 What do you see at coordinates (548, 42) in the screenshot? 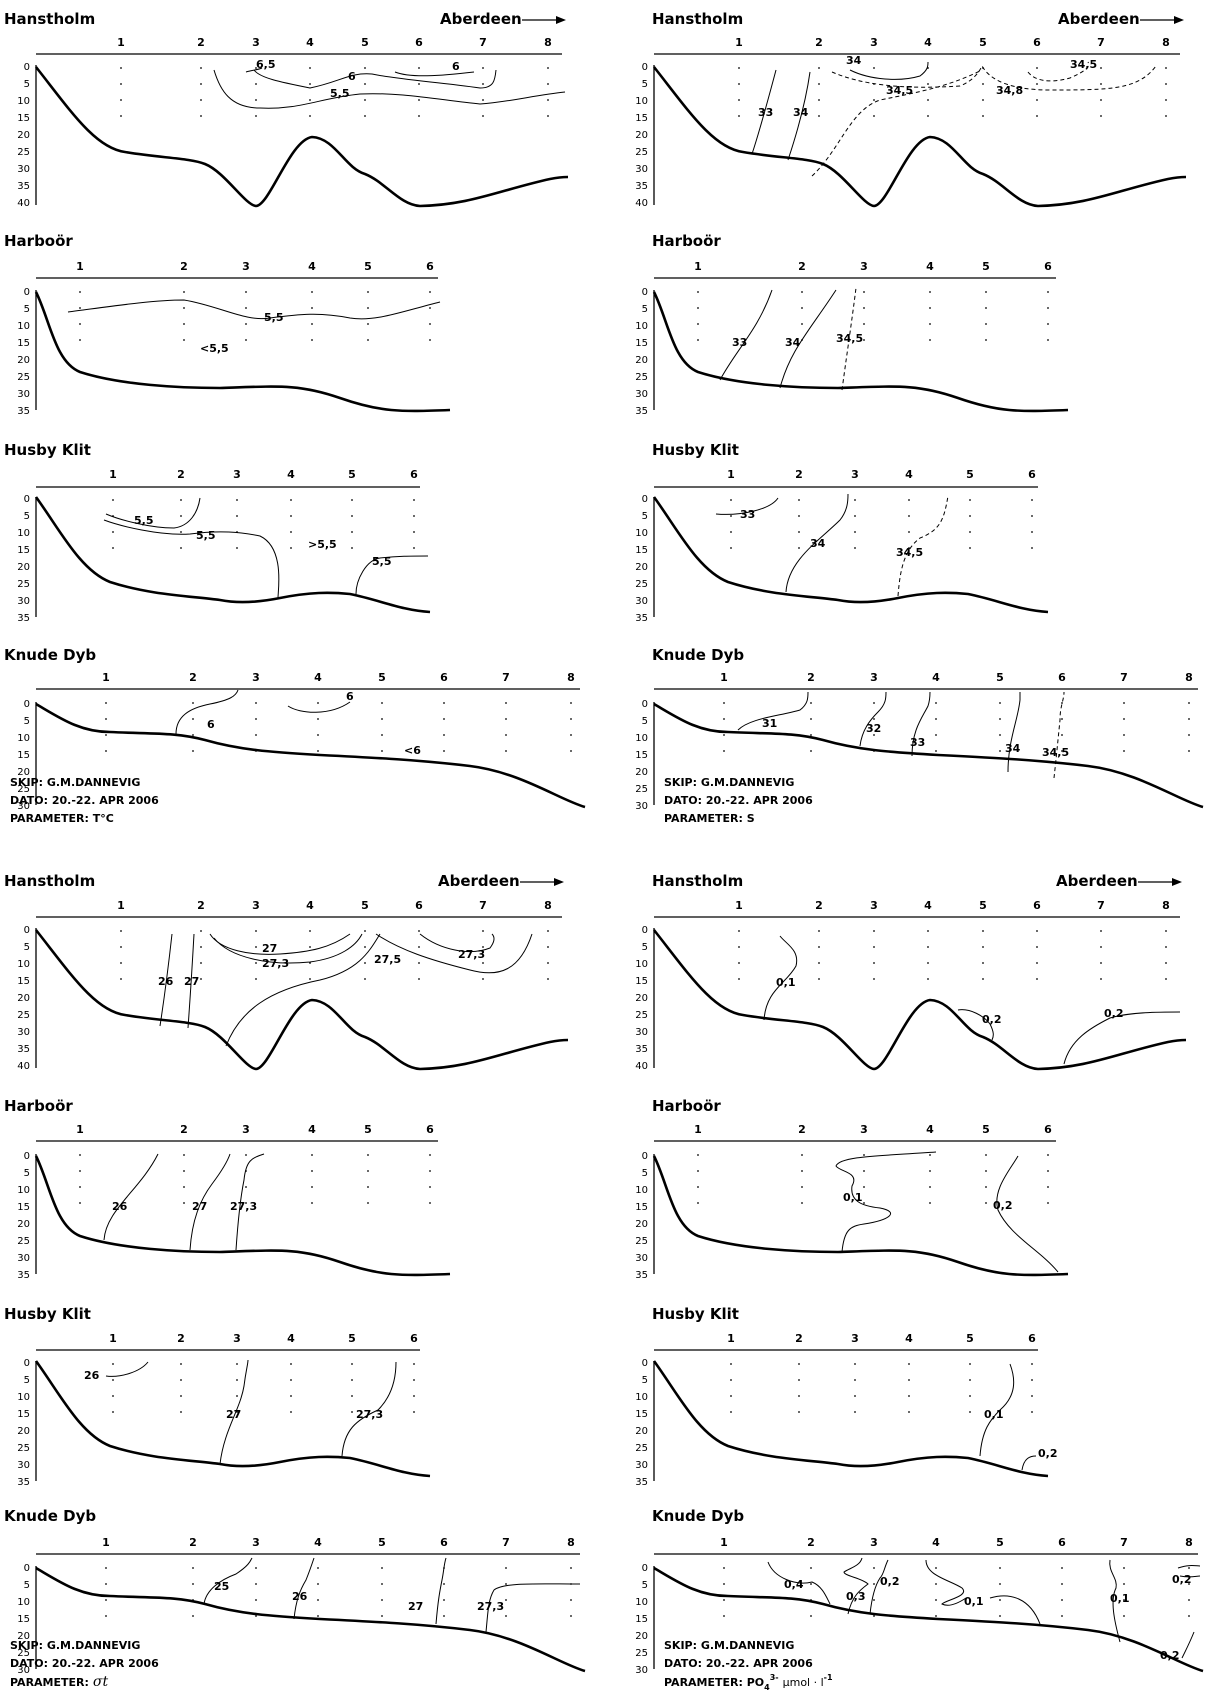
I see `station-label: 8` at bounding box center [548, 42].